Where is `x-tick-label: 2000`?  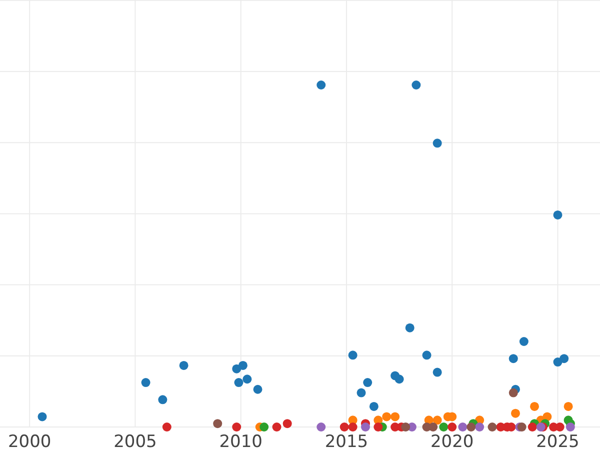
x-tick-label: 2000 is located at coordinates (30, 441).